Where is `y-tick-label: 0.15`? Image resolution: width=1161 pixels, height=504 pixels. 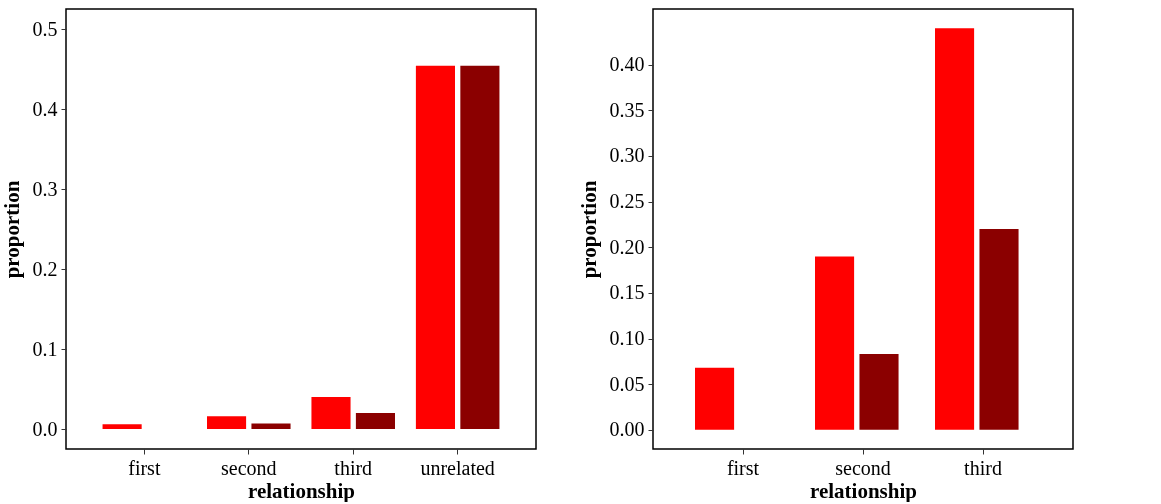
y-tick-label: 0.15 is located at coordinates (627, 292).